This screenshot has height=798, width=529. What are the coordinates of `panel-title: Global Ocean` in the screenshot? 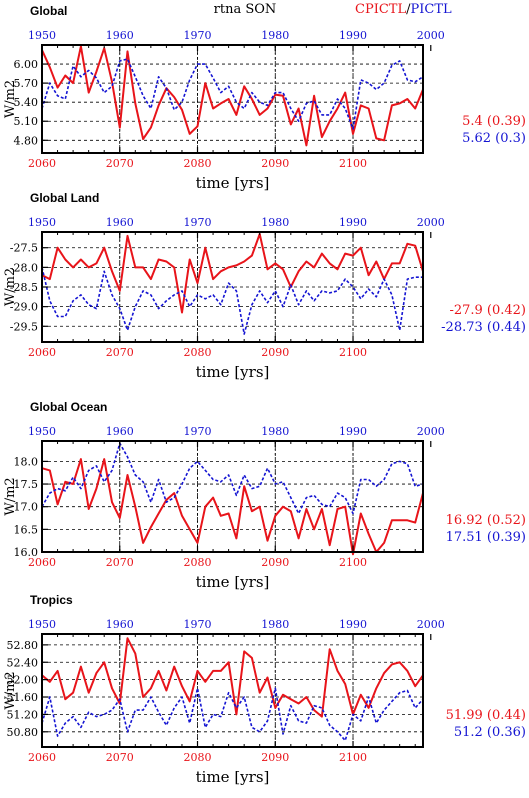 It's located at (68, 407).